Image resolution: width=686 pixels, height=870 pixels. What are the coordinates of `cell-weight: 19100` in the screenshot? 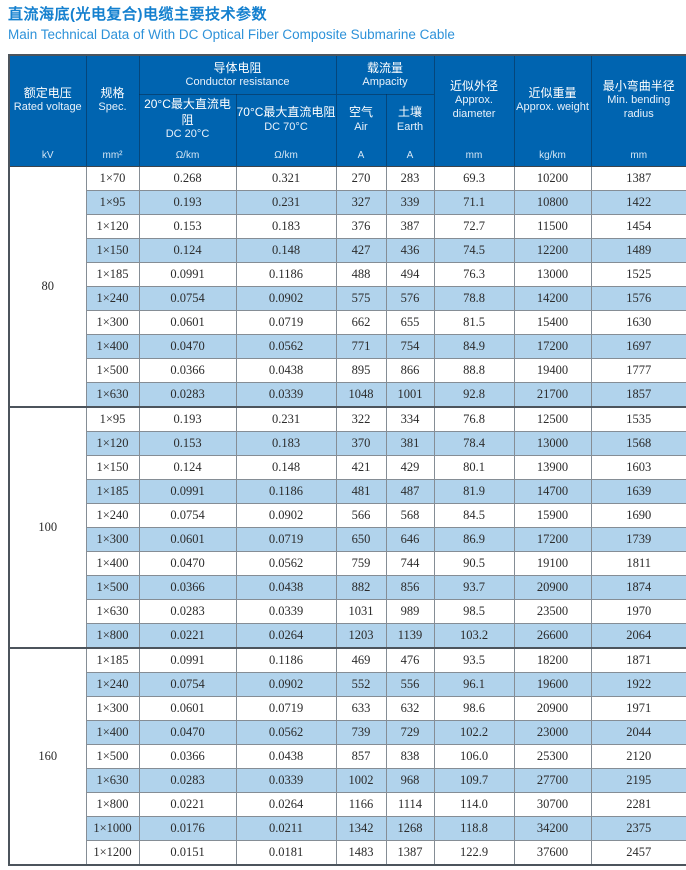 It's located at (552, 564).